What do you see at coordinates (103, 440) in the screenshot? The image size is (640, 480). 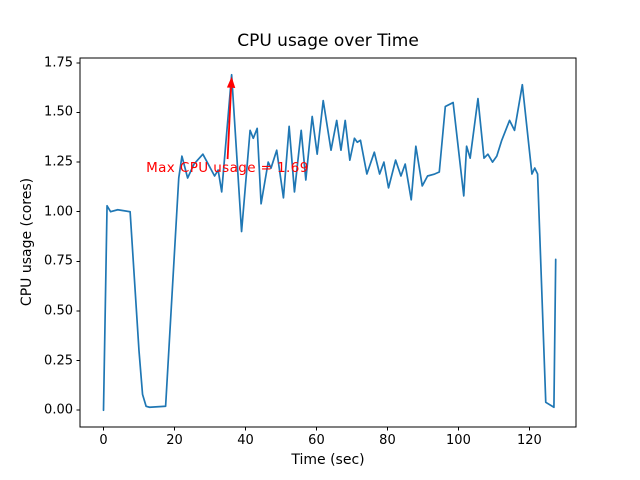 I see `x-tick-label: 0` at bounding box center [103, 440].